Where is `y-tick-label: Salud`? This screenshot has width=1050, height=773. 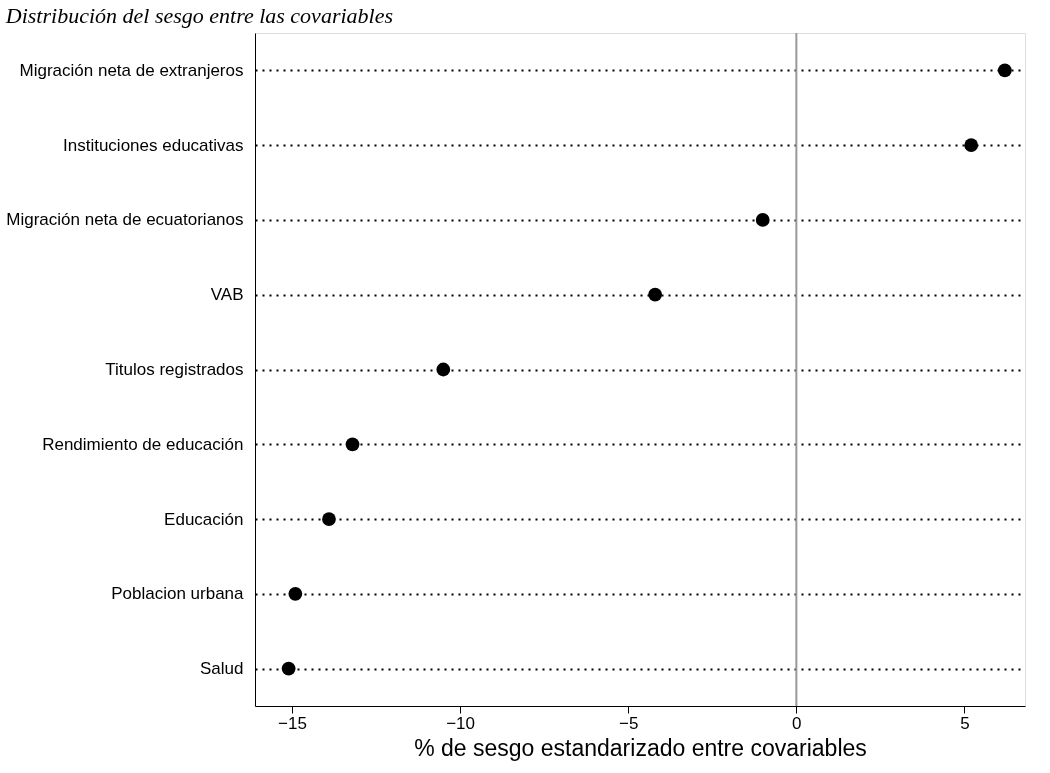
y-tick-label: Salud is located at coordinates (222, 669).